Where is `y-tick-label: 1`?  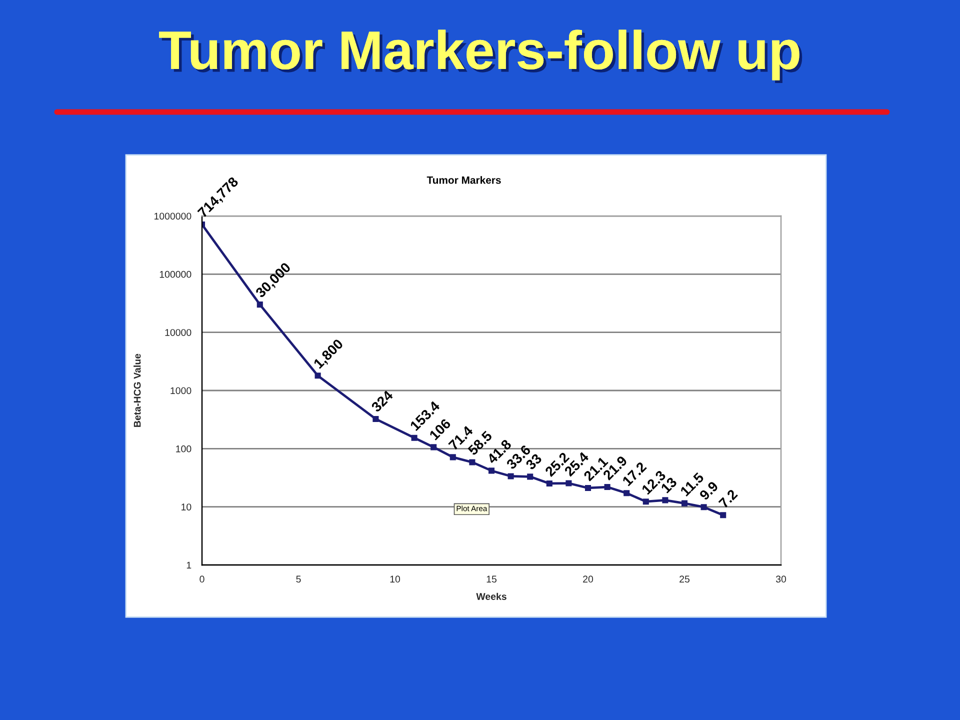 y-tick-label: 1 is located at coordinates (189, 565).